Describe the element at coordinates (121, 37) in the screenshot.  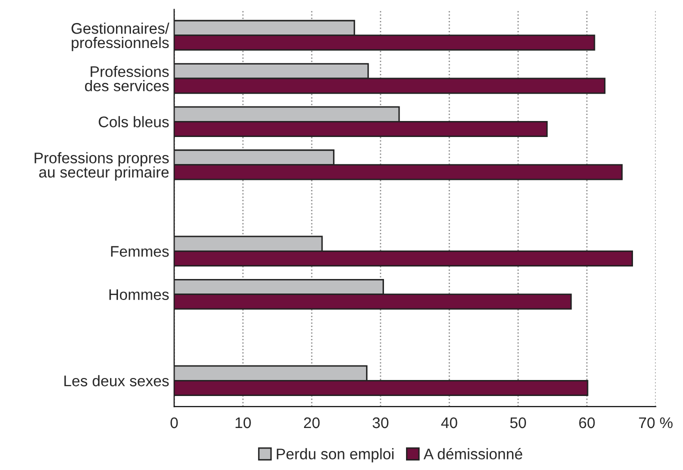
I see `y-tick-label: Gestionnaires/ professionnels` at that location.